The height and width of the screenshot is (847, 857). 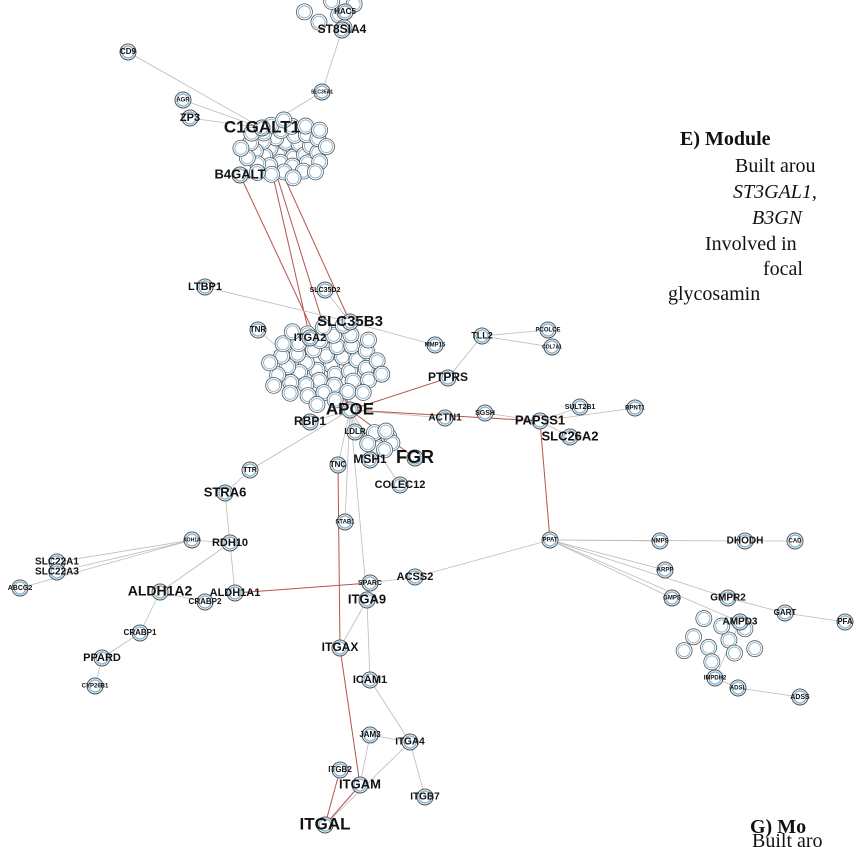 I want to click on node-label: SLC22A3, so click(x=57, y=572).